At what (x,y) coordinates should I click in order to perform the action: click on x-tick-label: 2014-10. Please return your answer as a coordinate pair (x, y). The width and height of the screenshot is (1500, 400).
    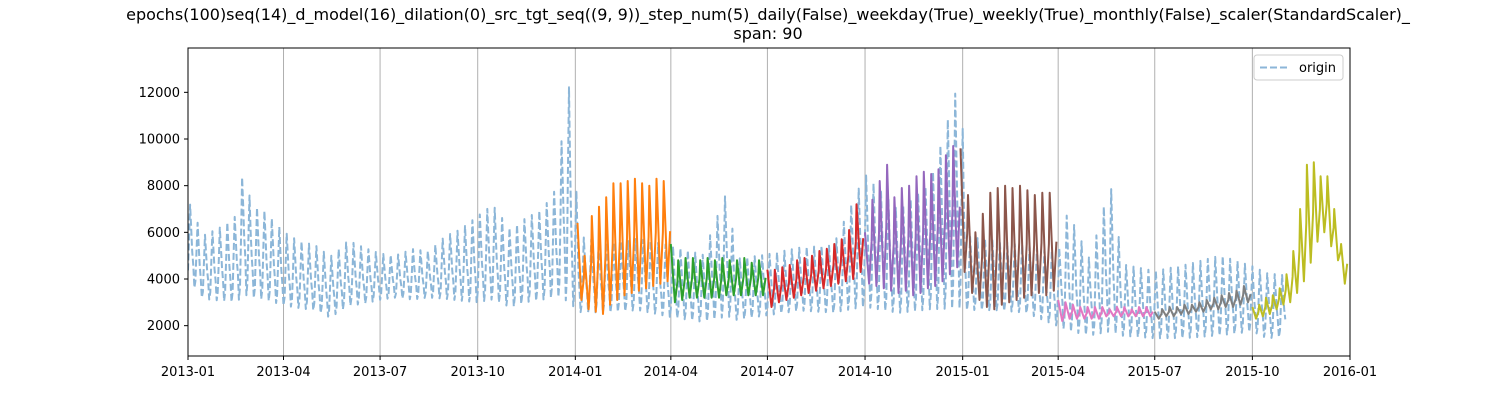
    Looking at the image, I should click on (865, 372).